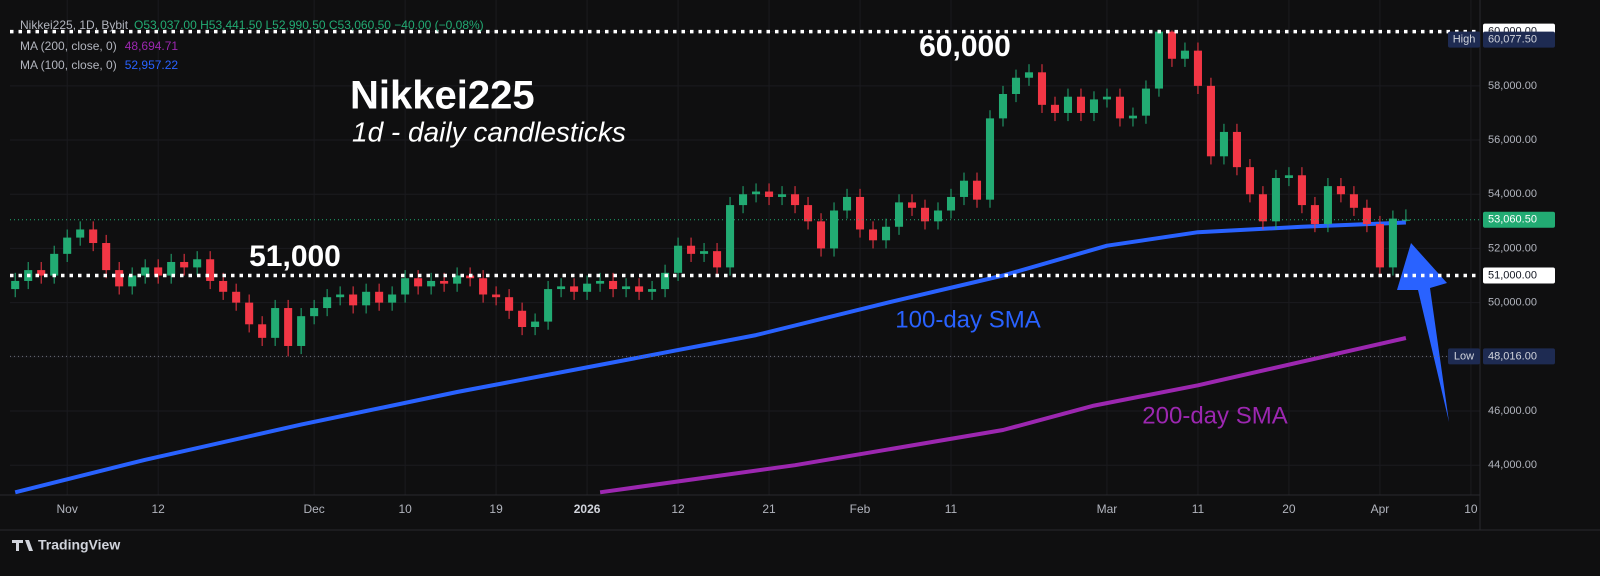 The image size is (1600, 576). Describe the element at coordinates (22, 545) in the screenshot. I see `logo-icon` at that location.